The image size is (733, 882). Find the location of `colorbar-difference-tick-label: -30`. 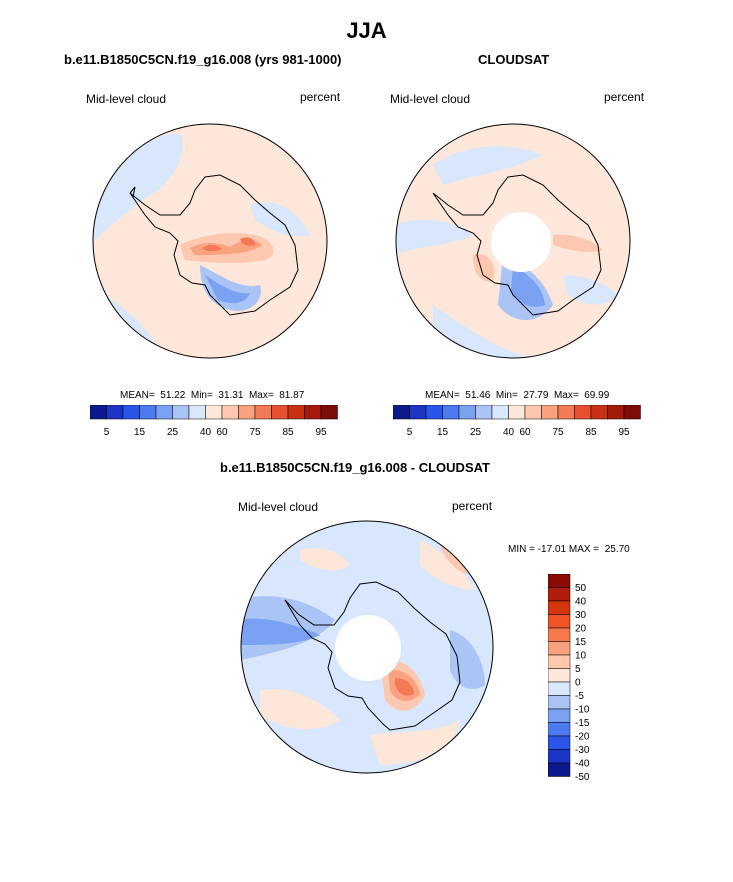

colorbar-difference-tick-label: -30 is located at coordinates (582, 750).